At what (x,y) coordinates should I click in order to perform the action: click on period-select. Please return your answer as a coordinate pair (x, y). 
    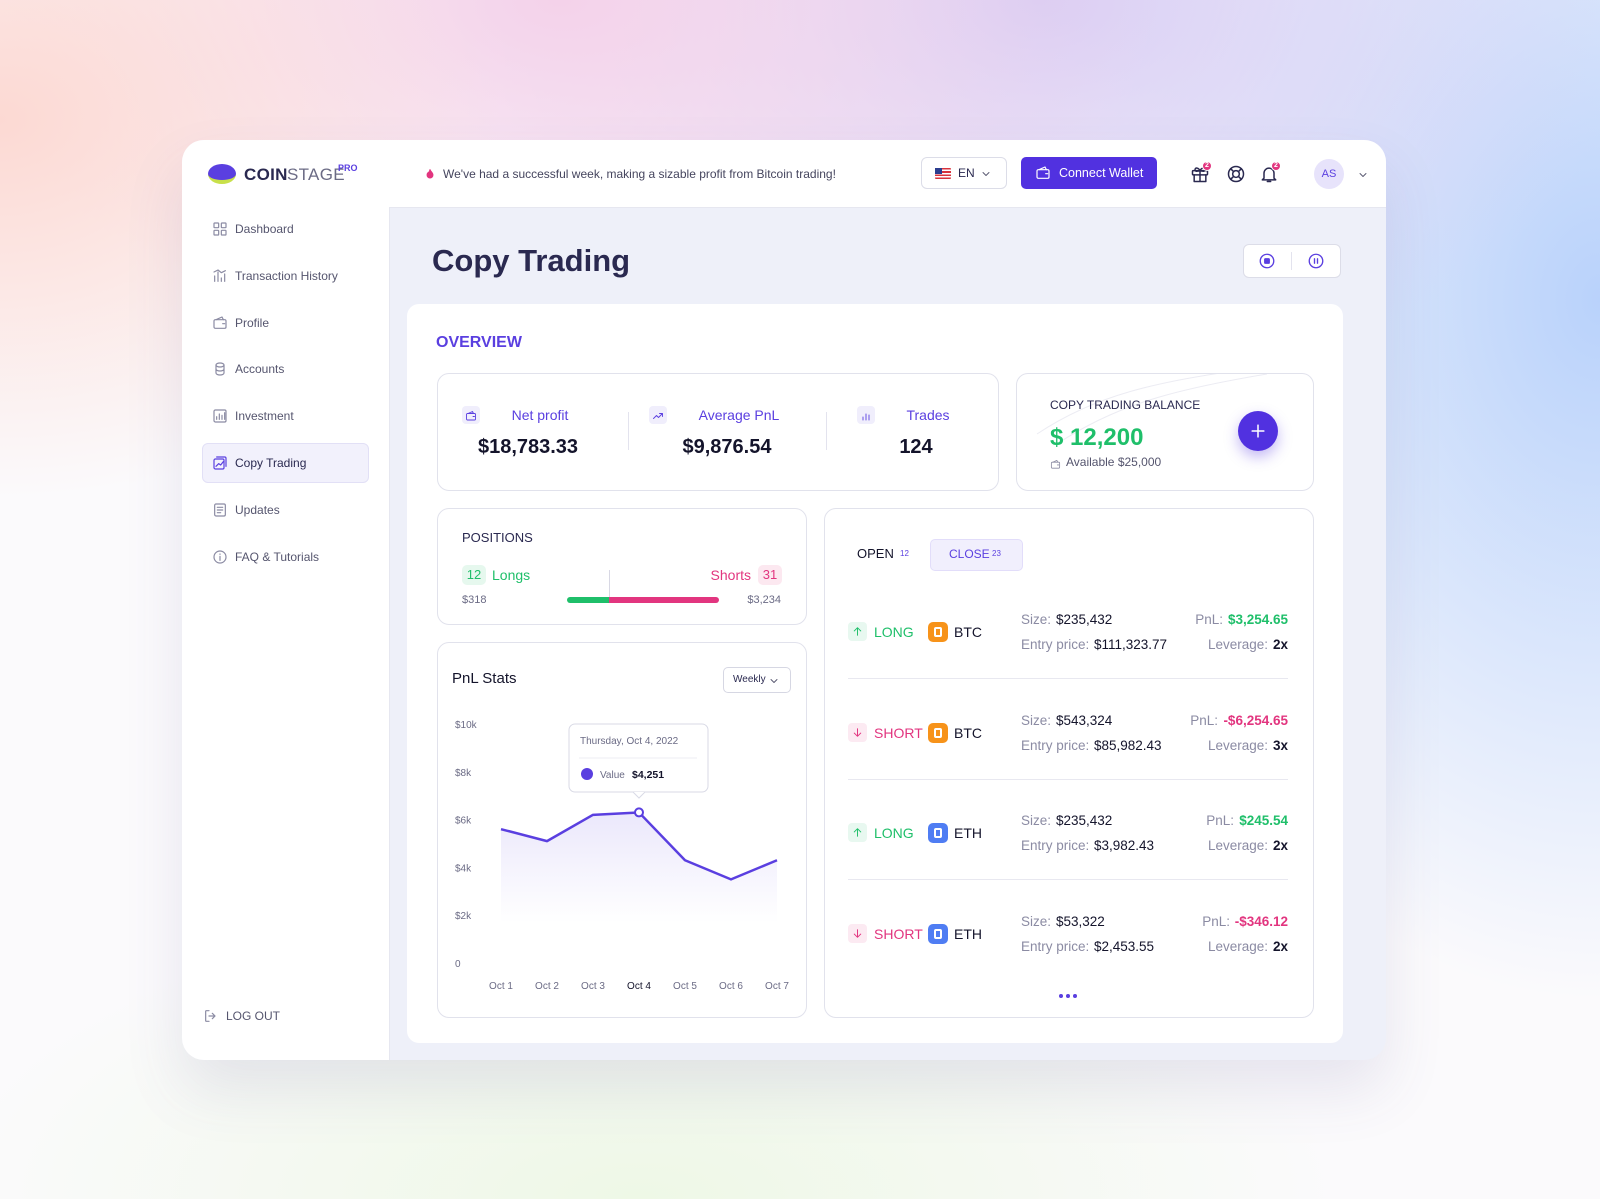
    Looking at the image, I should click on (757, 680).